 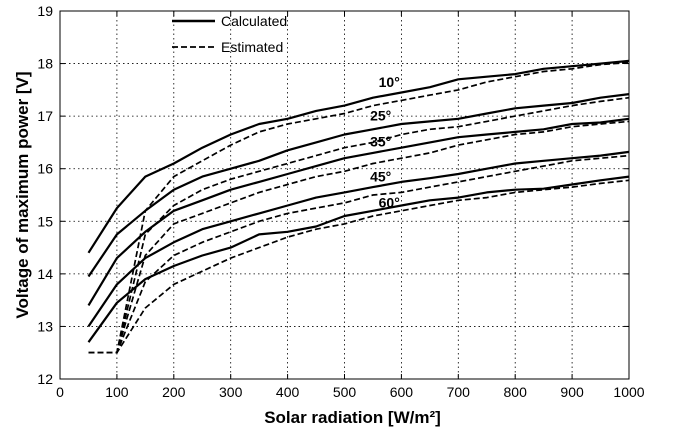 I want to click on x-tick-label: 500, so click(x=345, y=392).